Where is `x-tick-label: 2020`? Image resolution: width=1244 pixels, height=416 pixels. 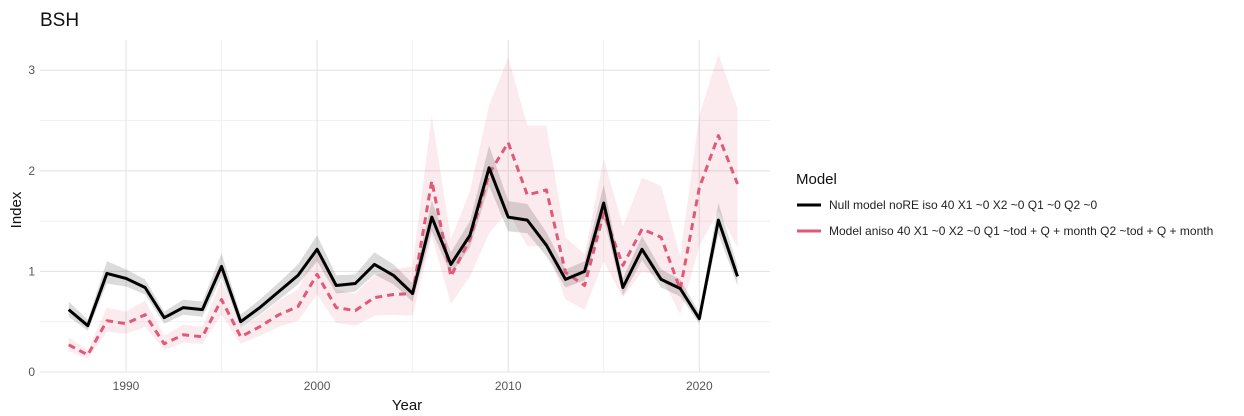 x-tick-label: 2020 is located at coordinates (699, 386).